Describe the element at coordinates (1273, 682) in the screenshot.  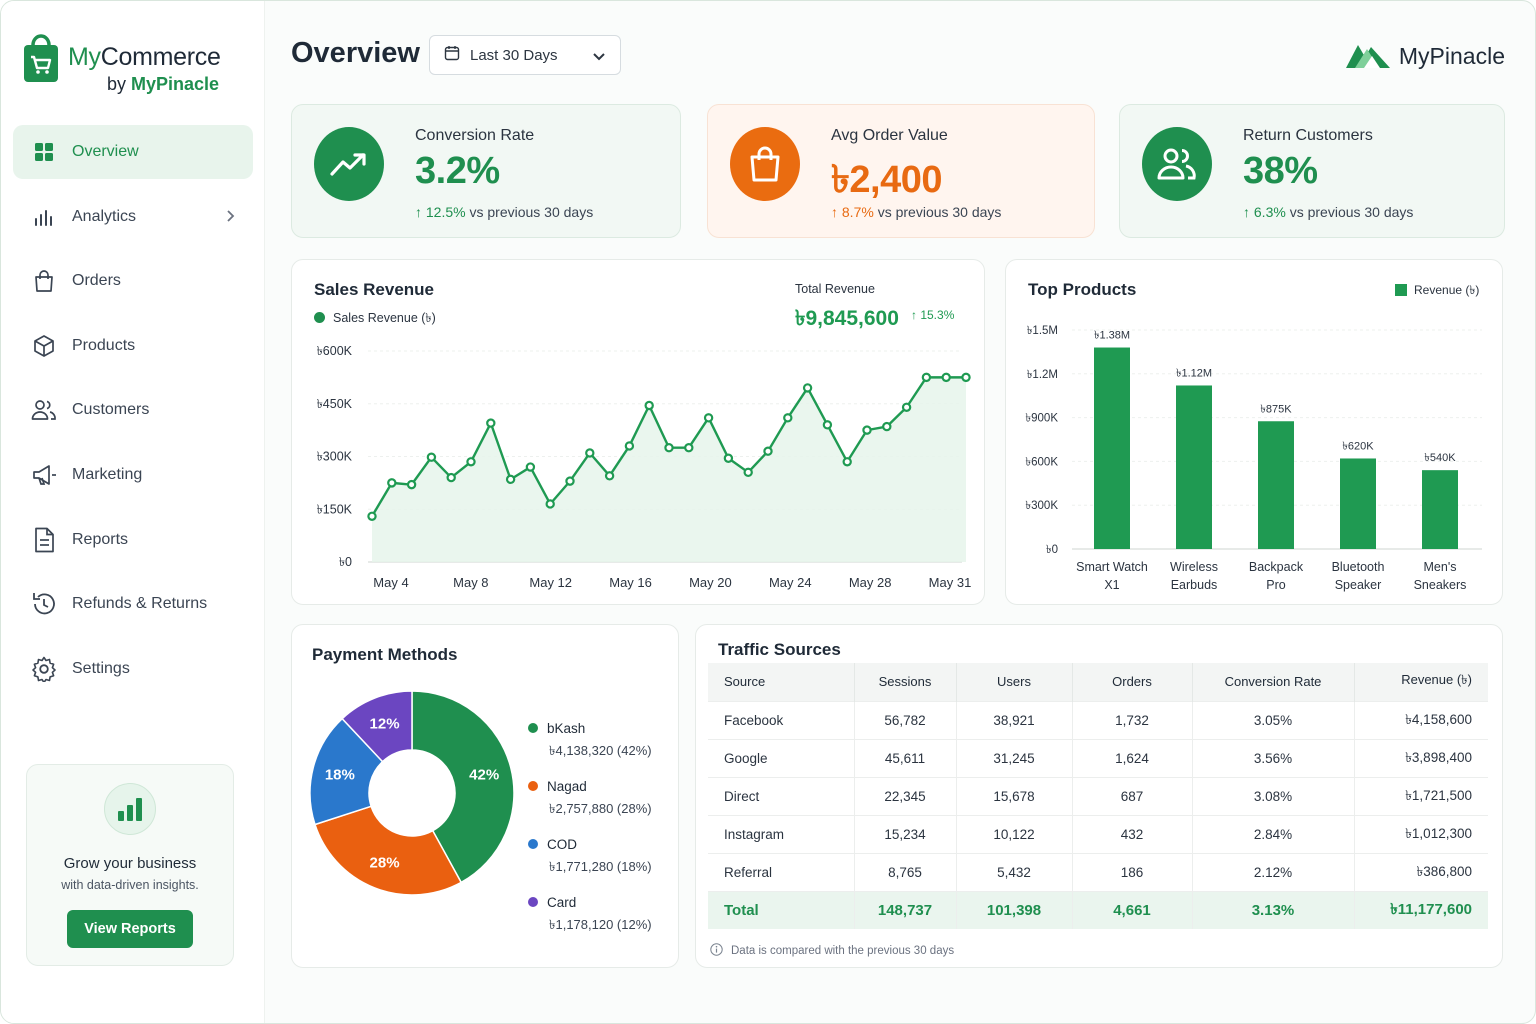
I see `column-header: Conversion Rate` at that location.